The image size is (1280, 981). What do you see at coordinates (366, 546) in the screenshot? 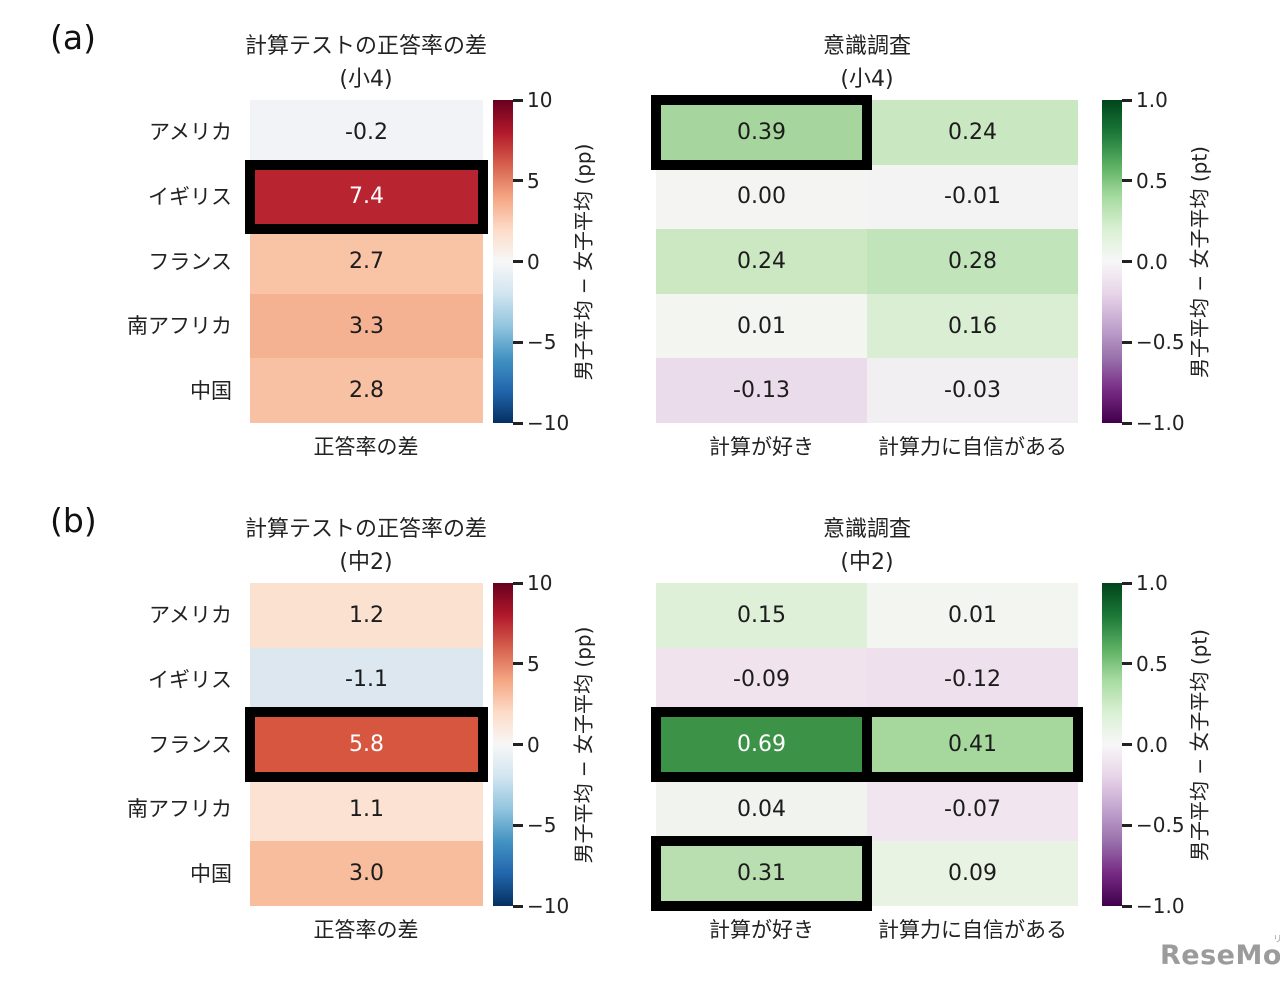
I see `panel-b-test-title: 計算テストの正答率の差 (中2)` at bounding box center [366, 546].